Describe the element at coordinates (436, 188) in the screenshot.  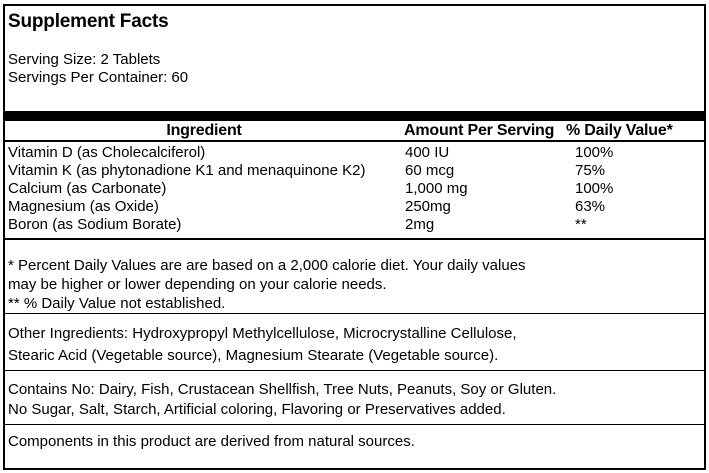
I see `amount-value: 1,000 mg` at that location.